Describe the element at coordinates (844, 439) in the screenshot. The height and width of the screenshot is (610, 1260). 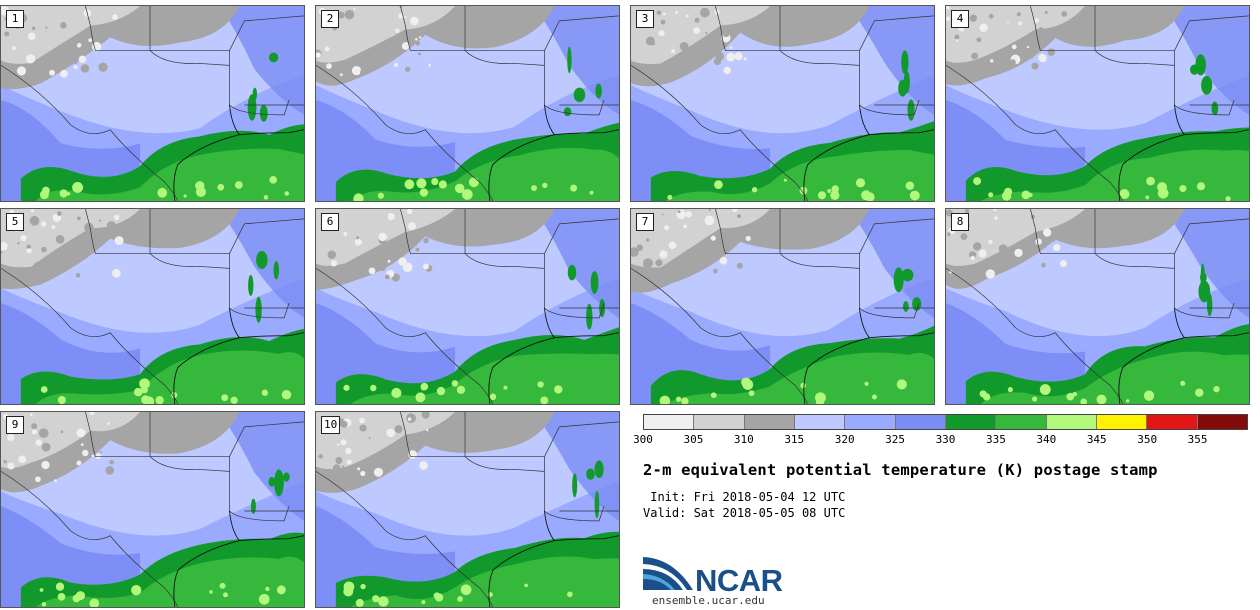
I see `colorbar-tick-label: 320` at that location.